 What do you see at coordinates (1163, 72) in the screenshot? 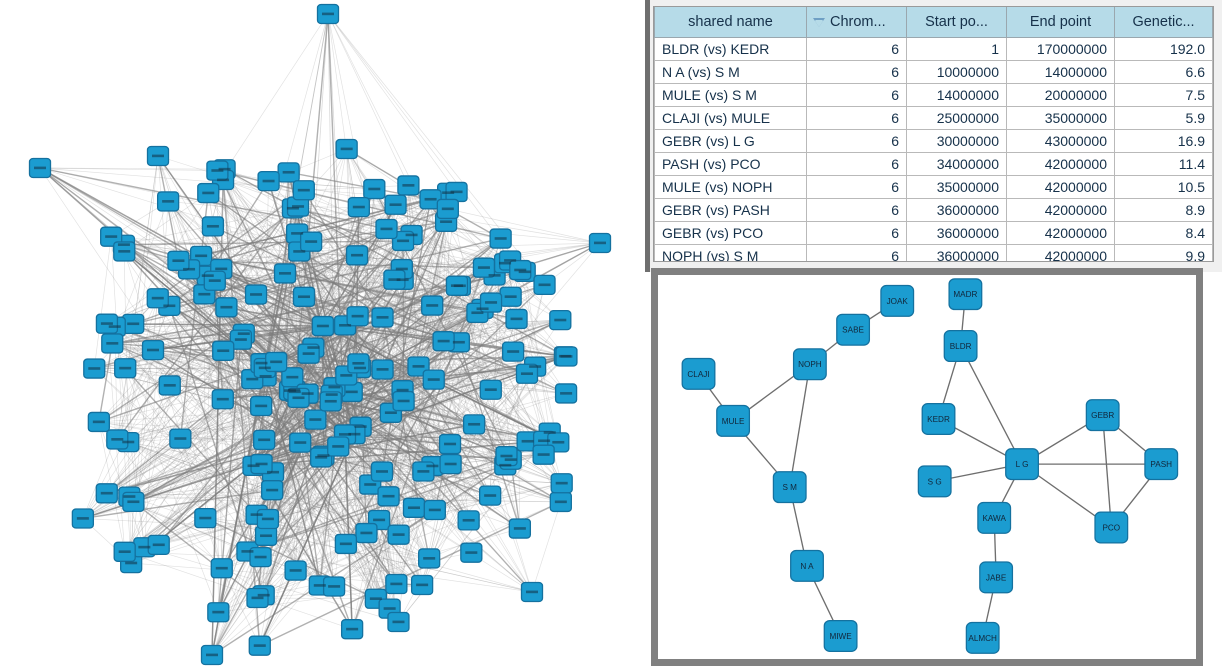
I see `cell-genetic: 6.6` at bounding box center [1163, 72].